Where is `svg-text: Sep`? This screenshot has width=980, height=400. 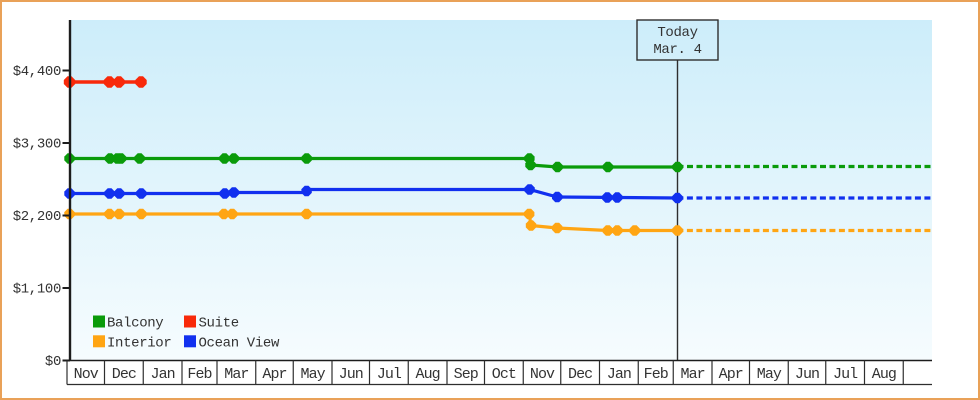 svg-text: Sep is located at coordinates (466, 374).